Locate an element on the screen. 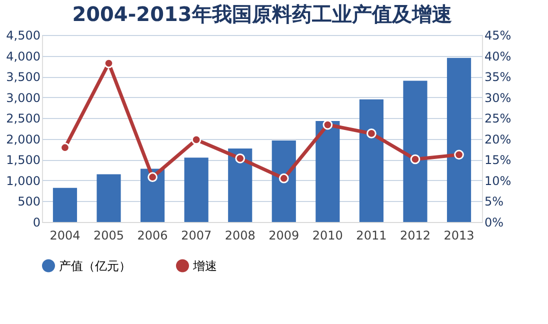 Image resolution: width=548 pixels, height=324 pixels. x-tick-label: 2008 is located at coordinates (240, 235).